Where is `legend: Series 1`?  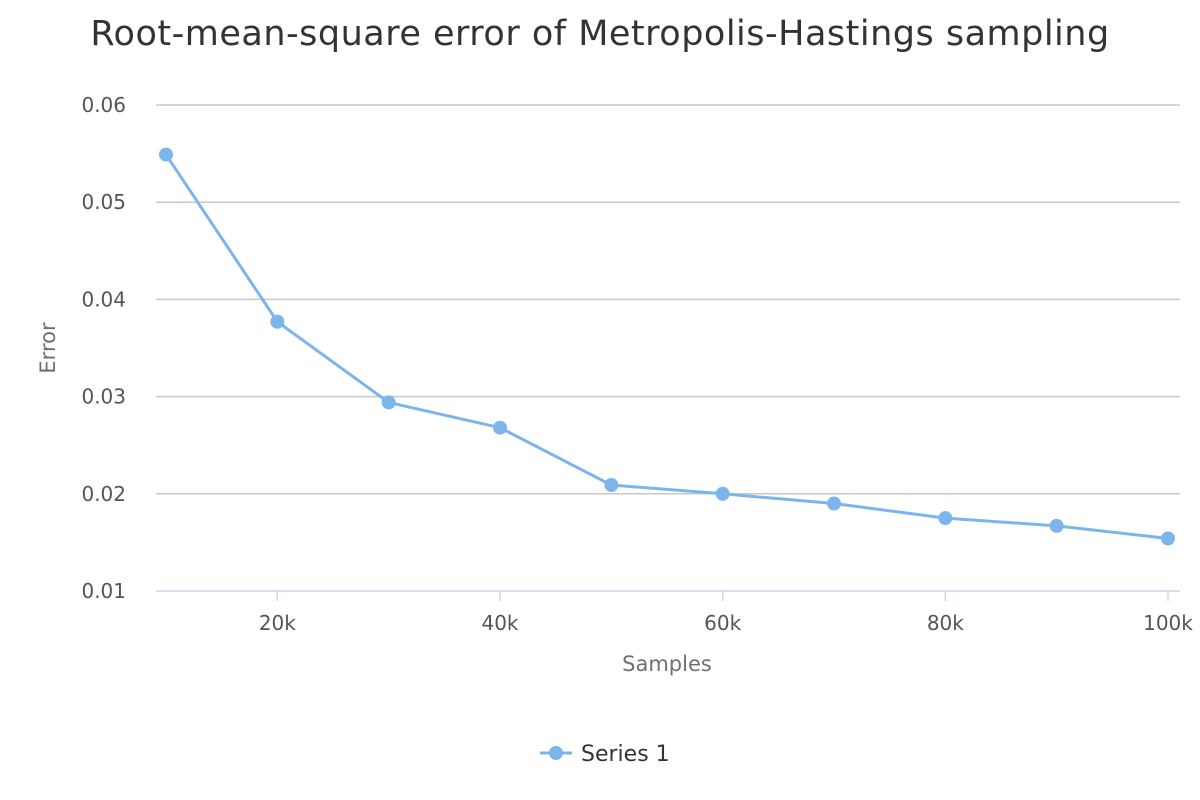
legend: Series 1 is located at coordinates (605, 754).